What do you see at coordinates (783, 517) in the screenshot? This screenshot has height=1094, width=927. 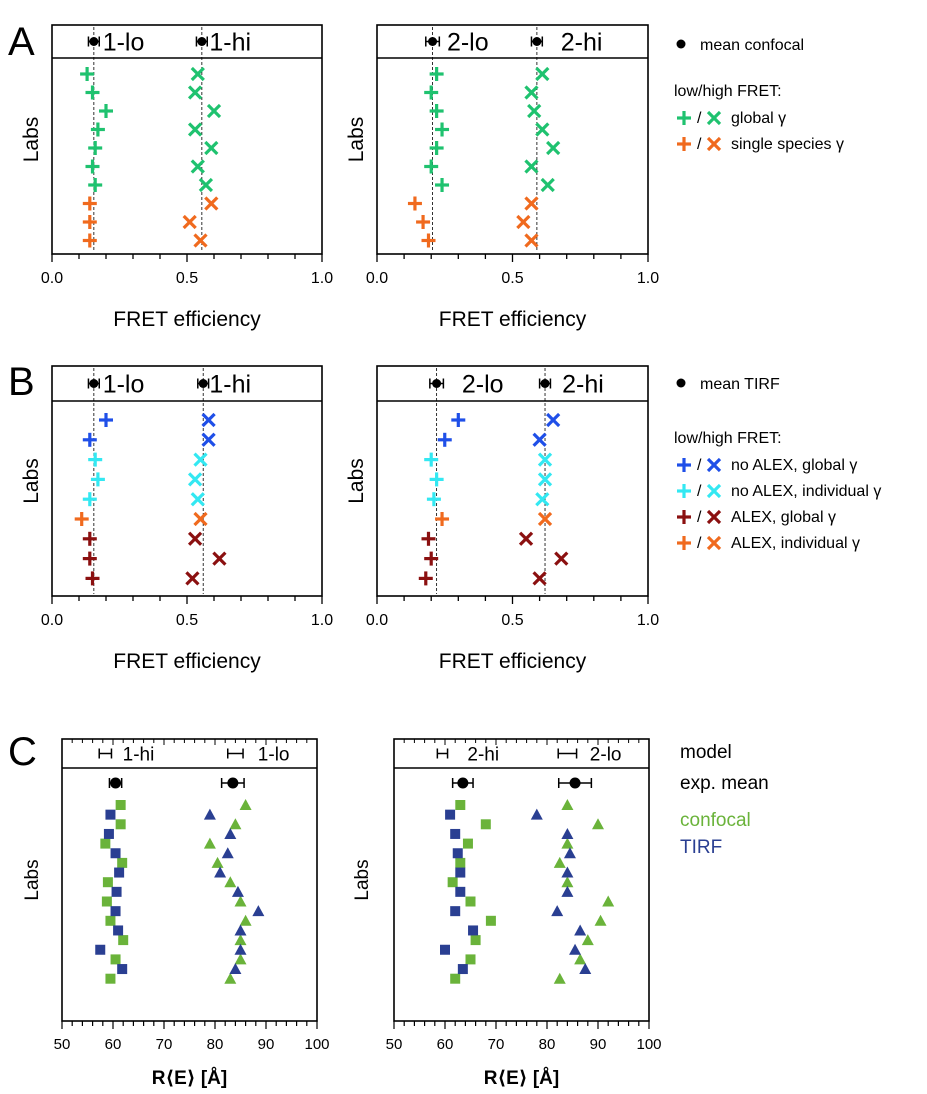 I see `legend-entry-label: ALEX, global γ` at bounding box center [783, 517].